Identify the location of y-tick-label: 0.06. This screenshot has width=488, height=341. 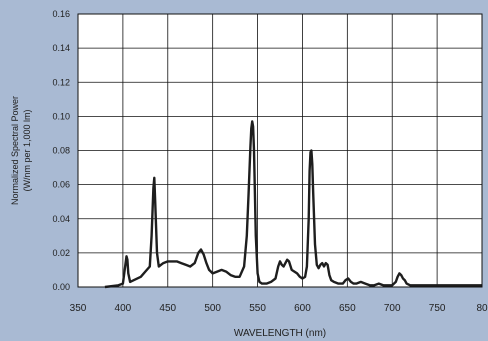
(61, 185).